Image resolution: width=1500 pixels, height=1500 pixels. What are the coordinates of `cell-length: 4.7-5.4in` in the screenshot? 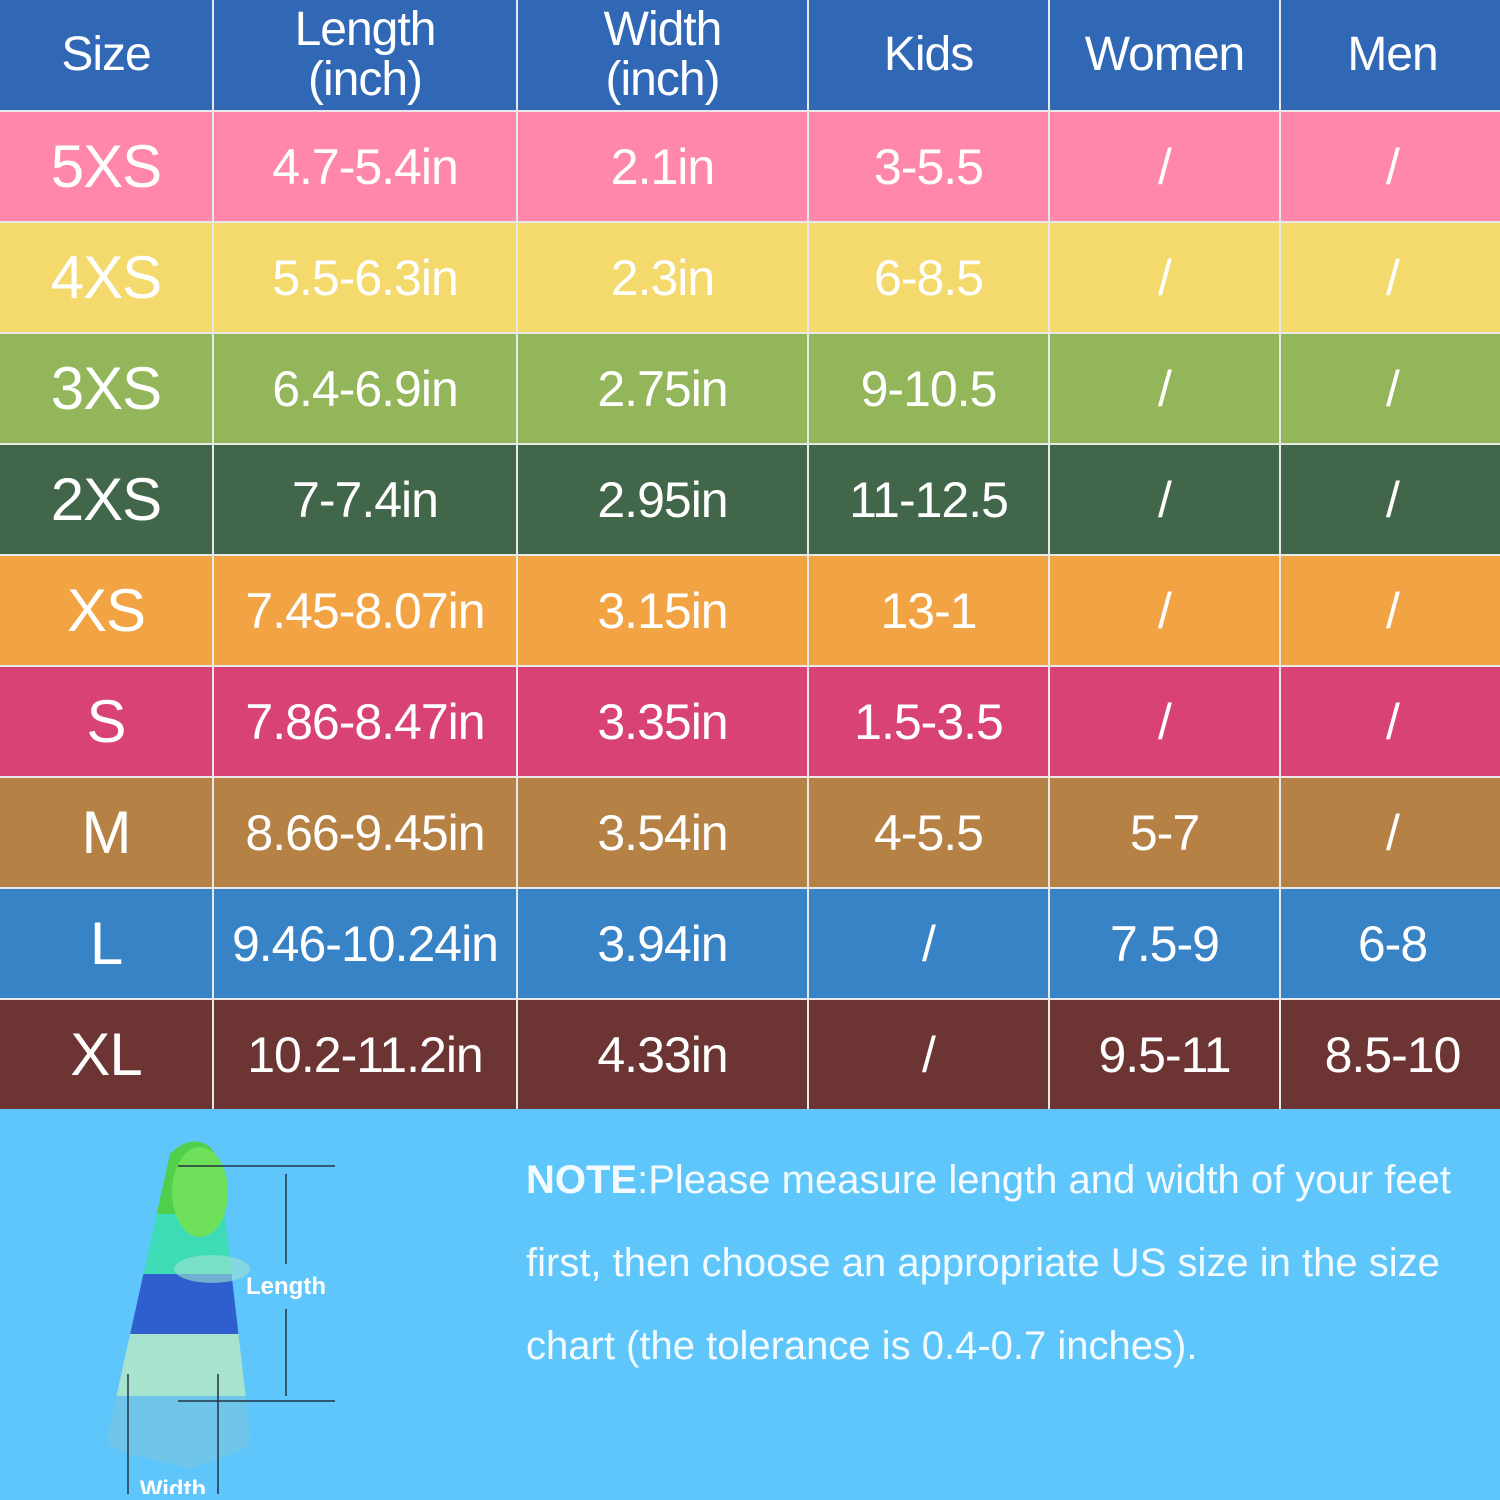 It's located at (365, 166).